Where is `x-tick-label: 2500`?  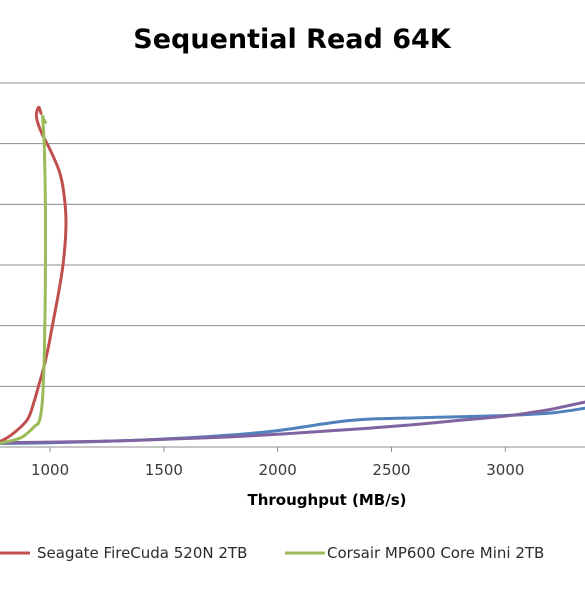 x-tick-label: 2500 is located at coordinates (391, 470).